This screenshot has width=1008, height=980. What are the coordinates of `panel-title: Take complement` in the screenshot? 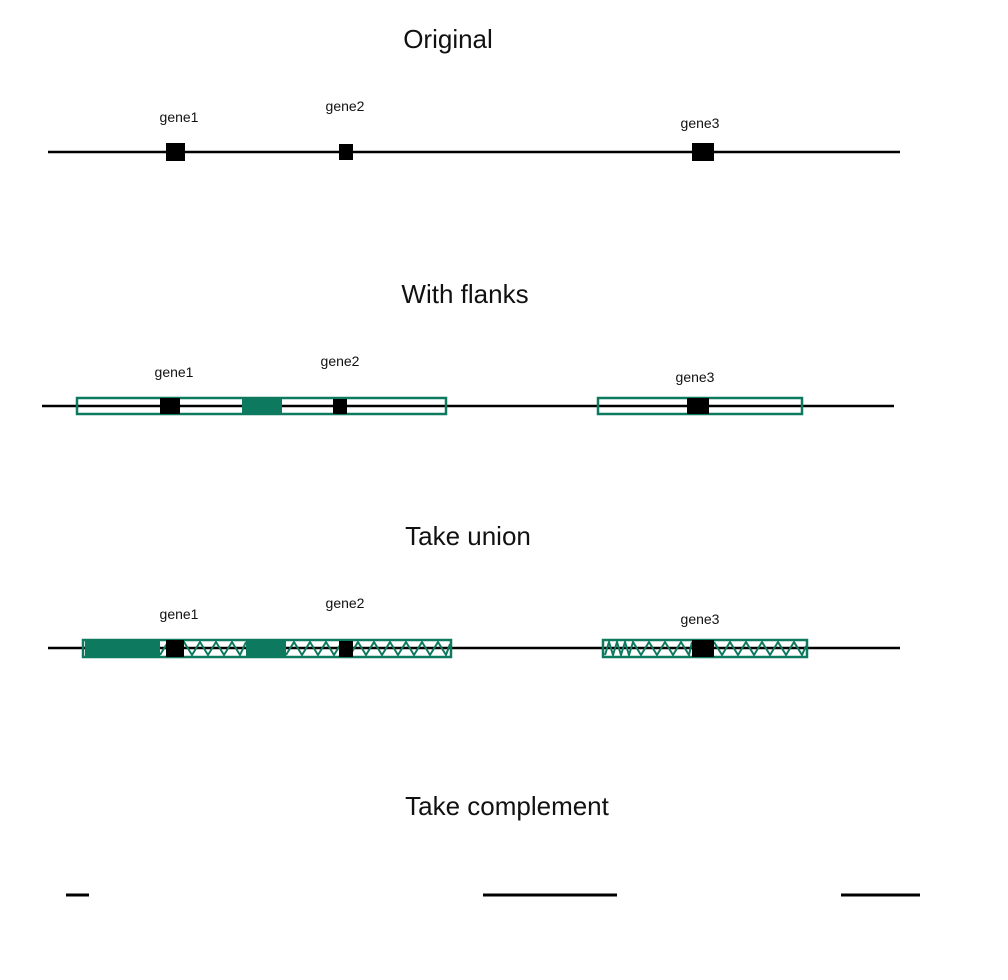 It's located at (507, 806).